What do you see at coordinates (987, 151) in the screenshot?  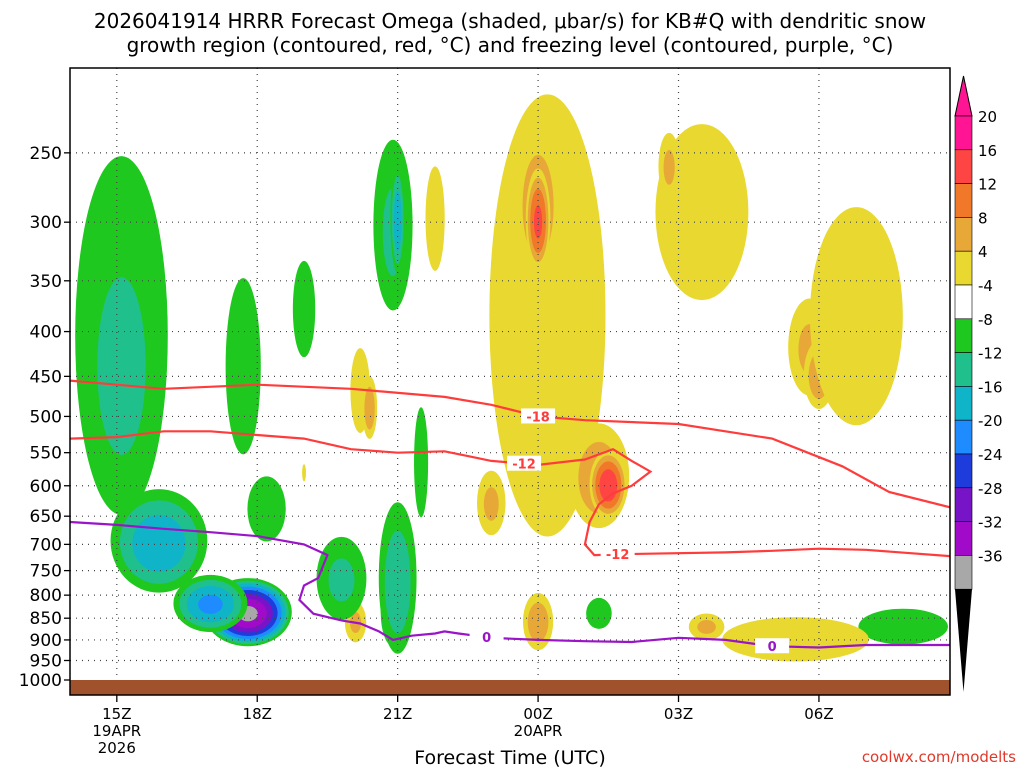 I see `colorbar-label-16: 16` at bounding box center [987, 151].